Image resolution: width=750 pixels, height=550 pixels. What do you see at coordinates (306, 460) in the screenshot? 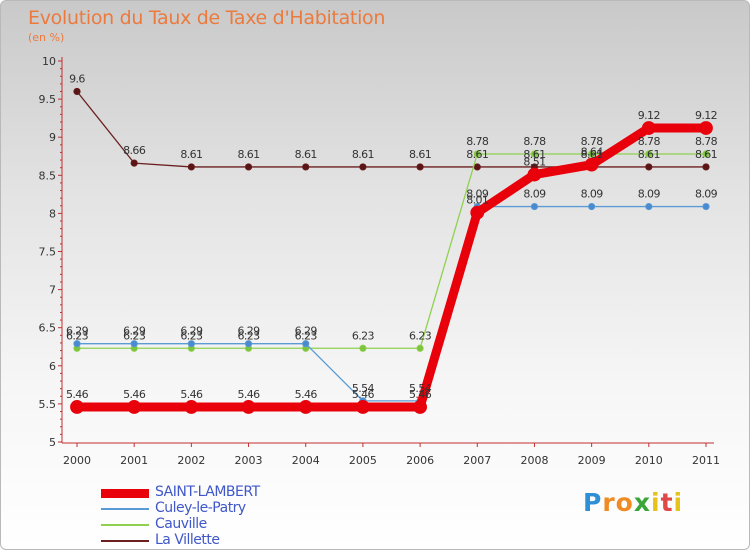
I see `x-tick-label: 2004` at bounding box center [306, 460].